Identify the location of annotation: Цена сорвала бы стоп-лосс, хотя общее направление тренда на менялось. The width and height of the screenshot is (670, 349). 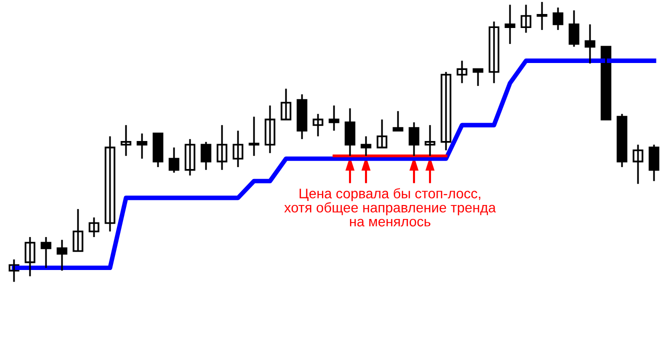
(390, 207).